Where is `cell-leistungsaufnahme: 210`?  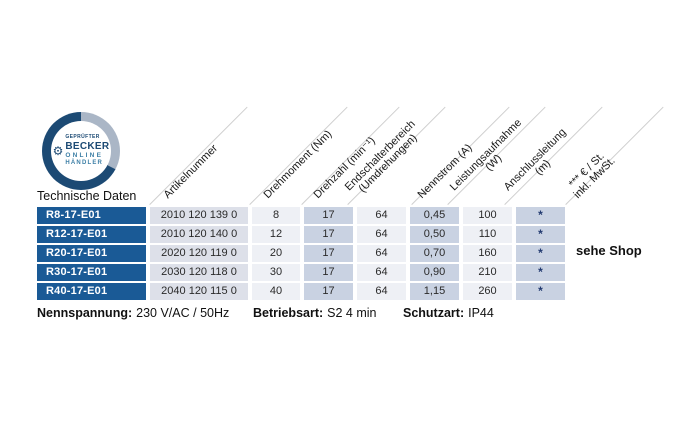
cell-leistungsaufnahme: 210 is located at coordinates (487, 272).